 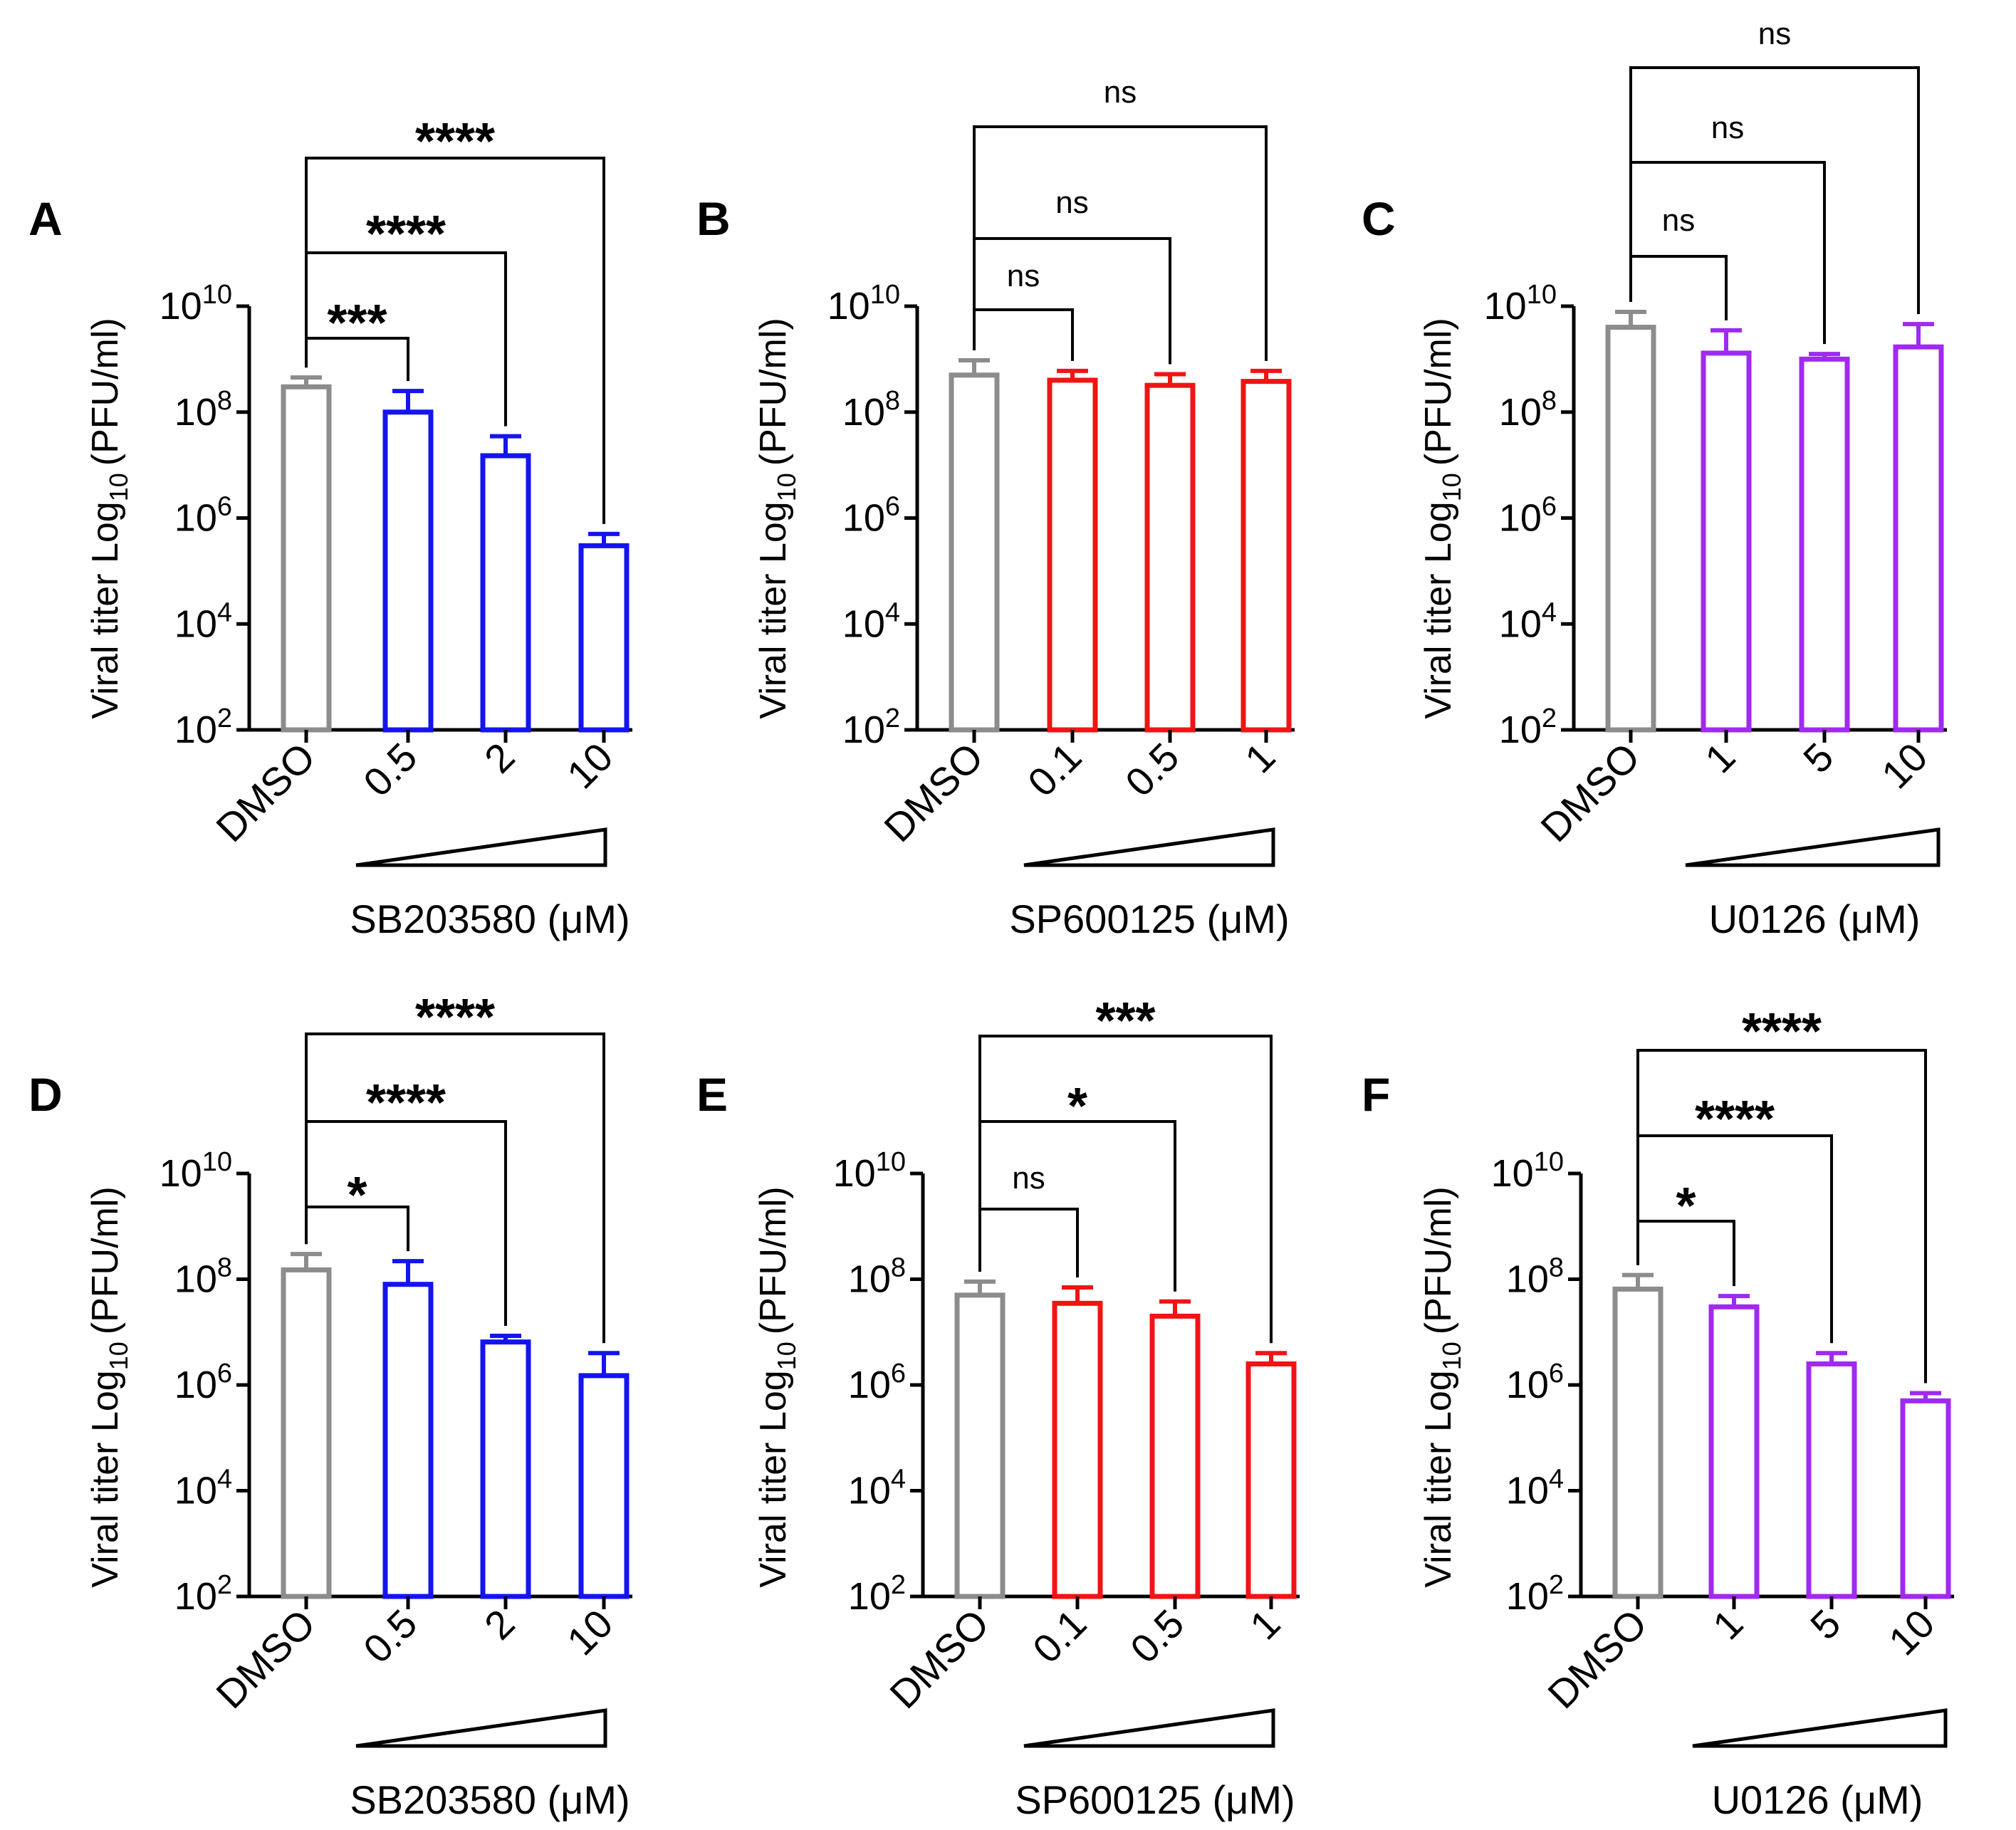 What do you see at coordinates (1911, 1633) in the screenshot?
I see `category-label: 10` at bounding box center [1911, 1633].